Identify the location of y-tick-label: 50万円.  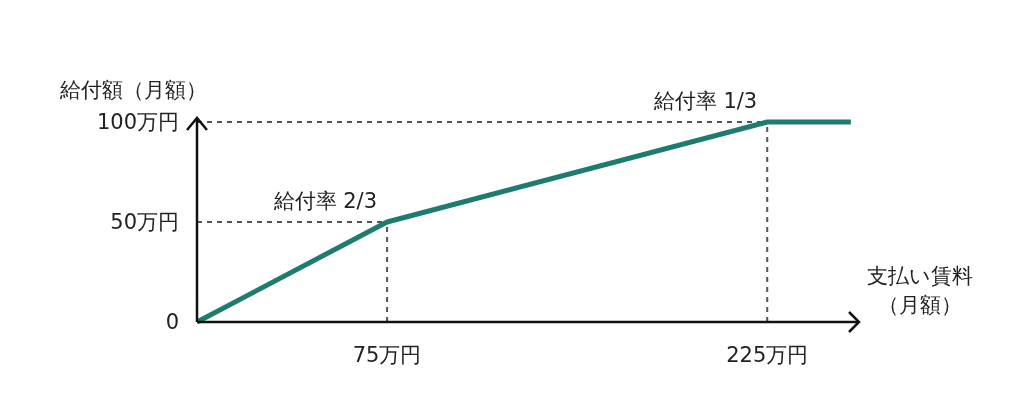
(144, 222).